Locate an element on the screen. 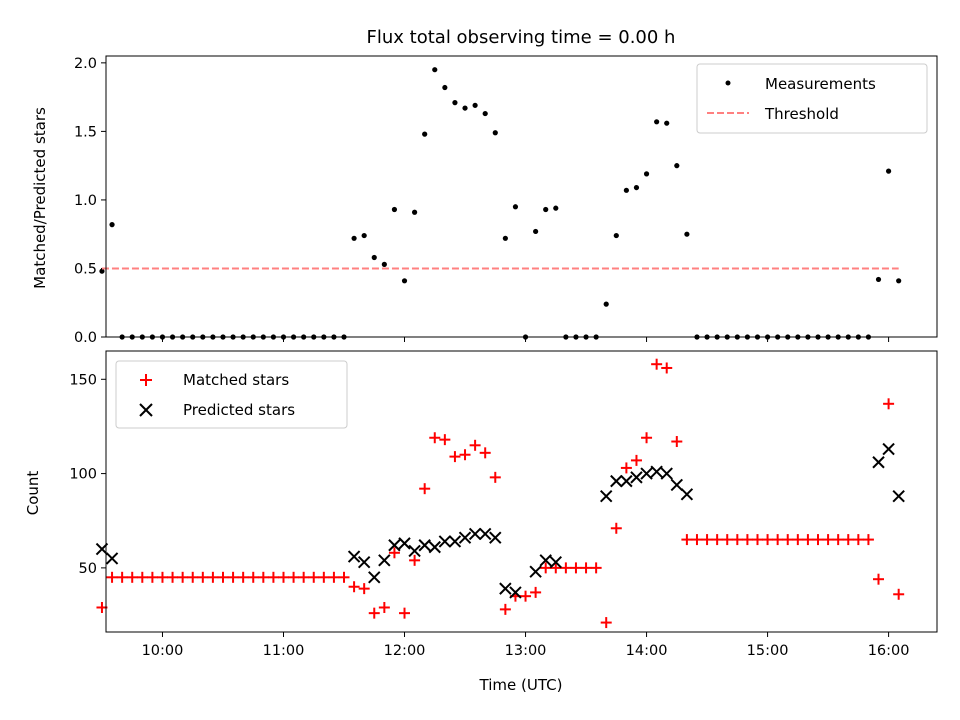 This screenshot has height=720, width=960. bottom-x-ticks: 10:00 11:00 12:00 13:00 14:00 15:00 16:00 is located at coordinates (525, 645).